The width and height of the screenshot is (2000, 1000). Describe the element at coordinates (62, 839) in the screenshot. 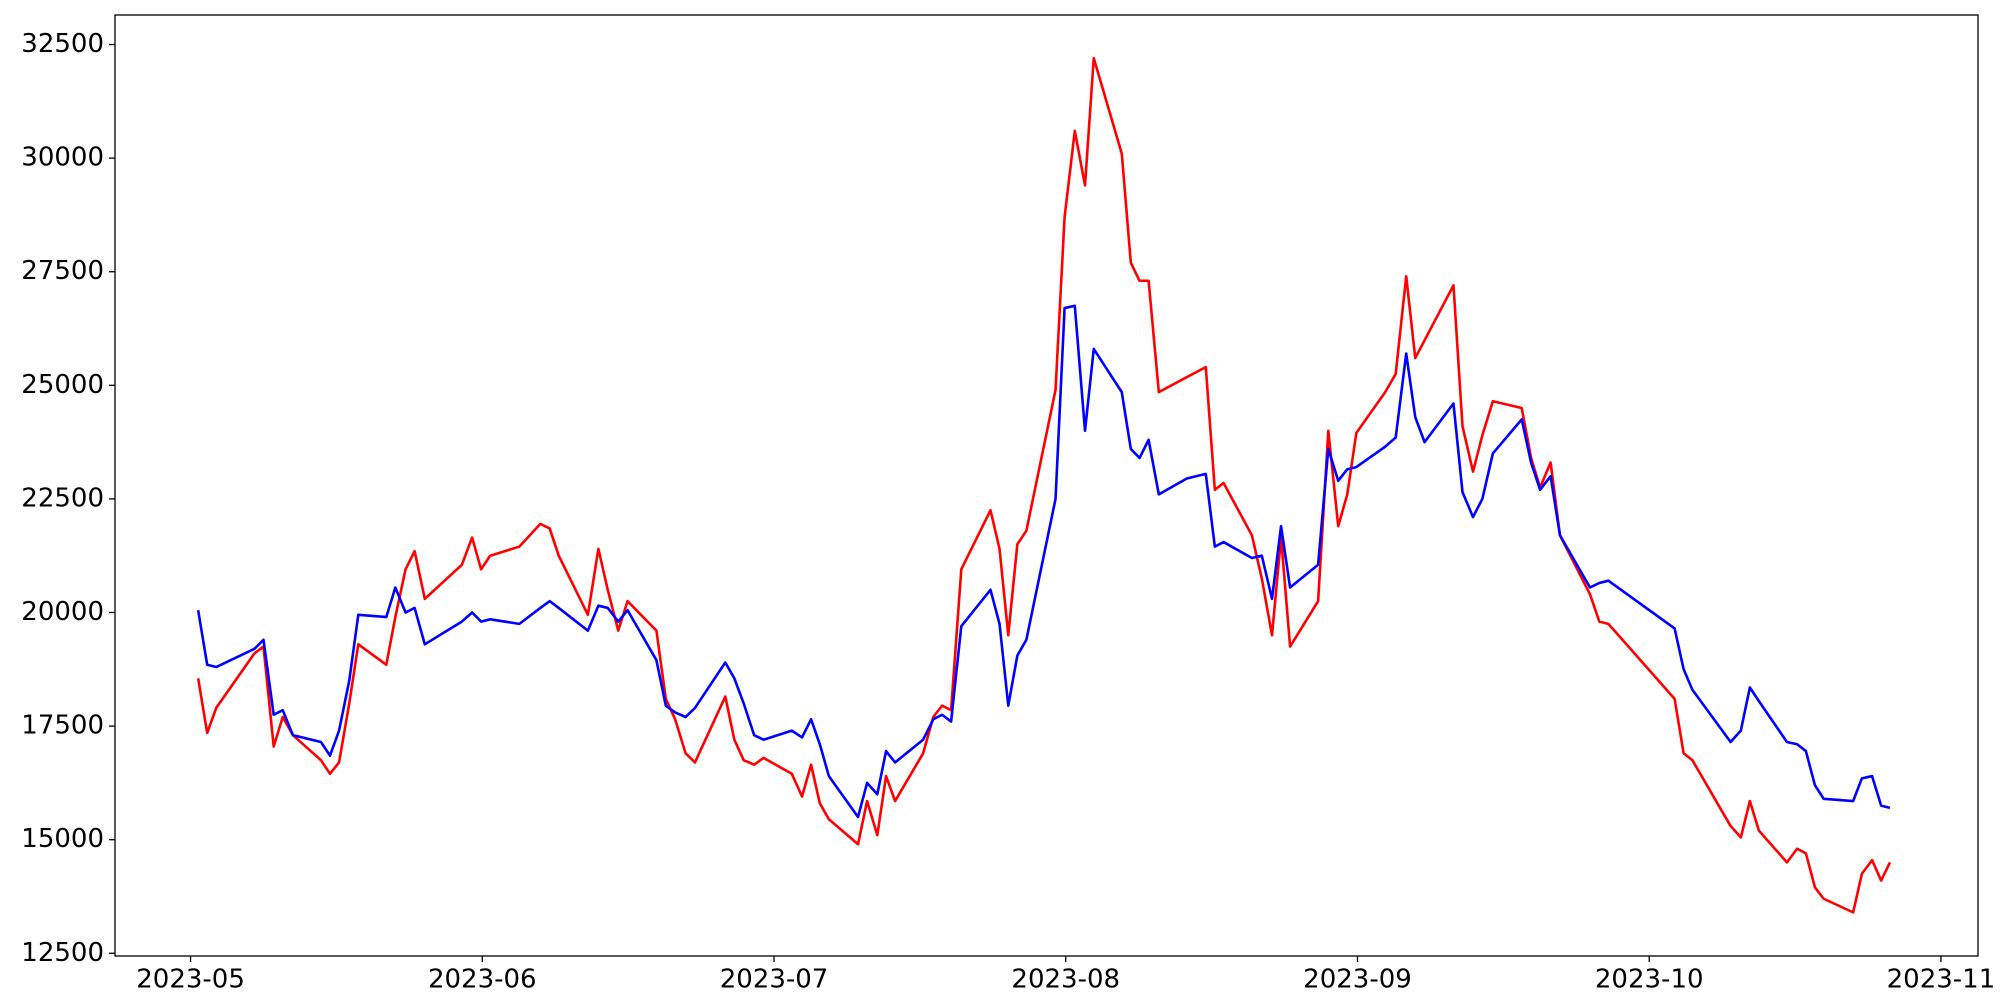

I see `y-tick-label: 15000` at that location.